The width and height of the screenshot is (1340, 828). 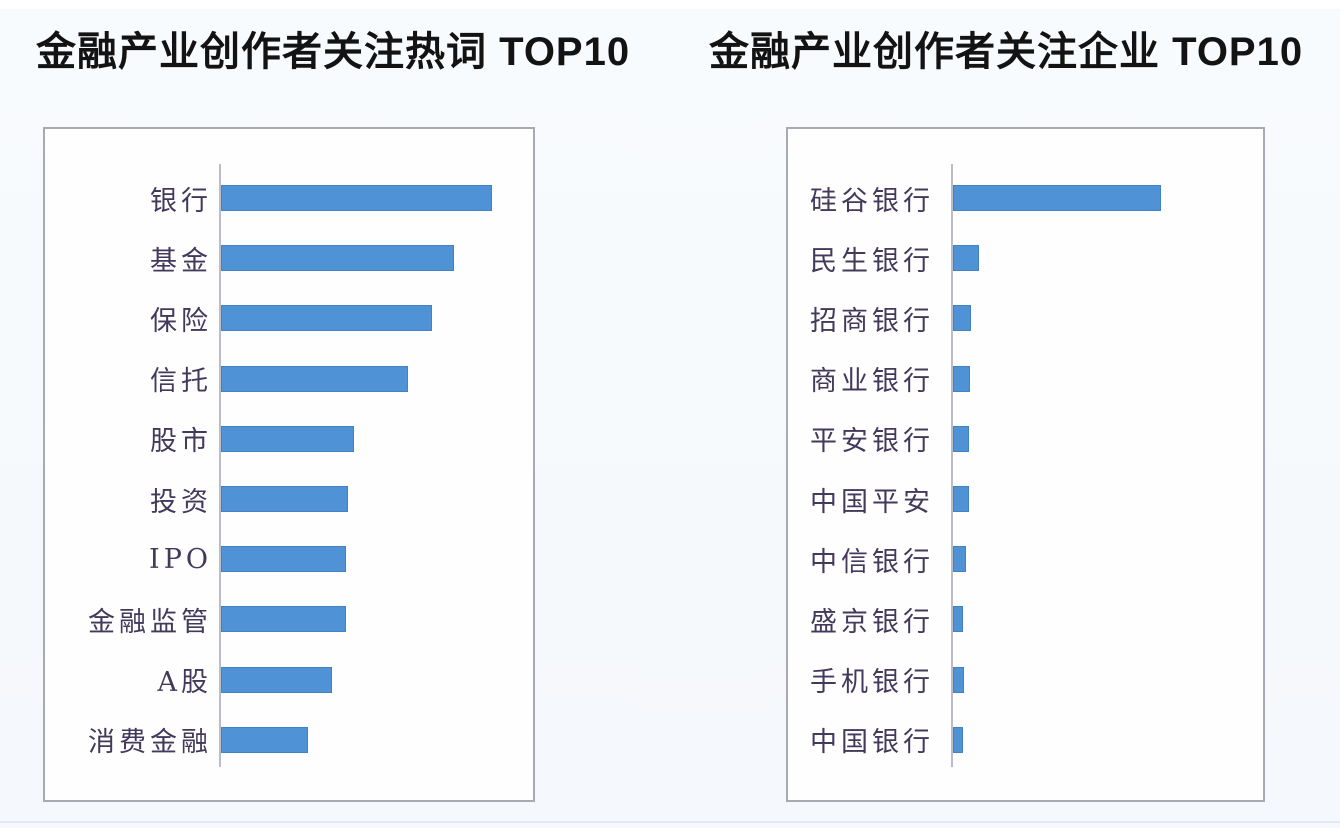 I want to click on chart-row: 盛京银行, so click(x=1025, y=619).